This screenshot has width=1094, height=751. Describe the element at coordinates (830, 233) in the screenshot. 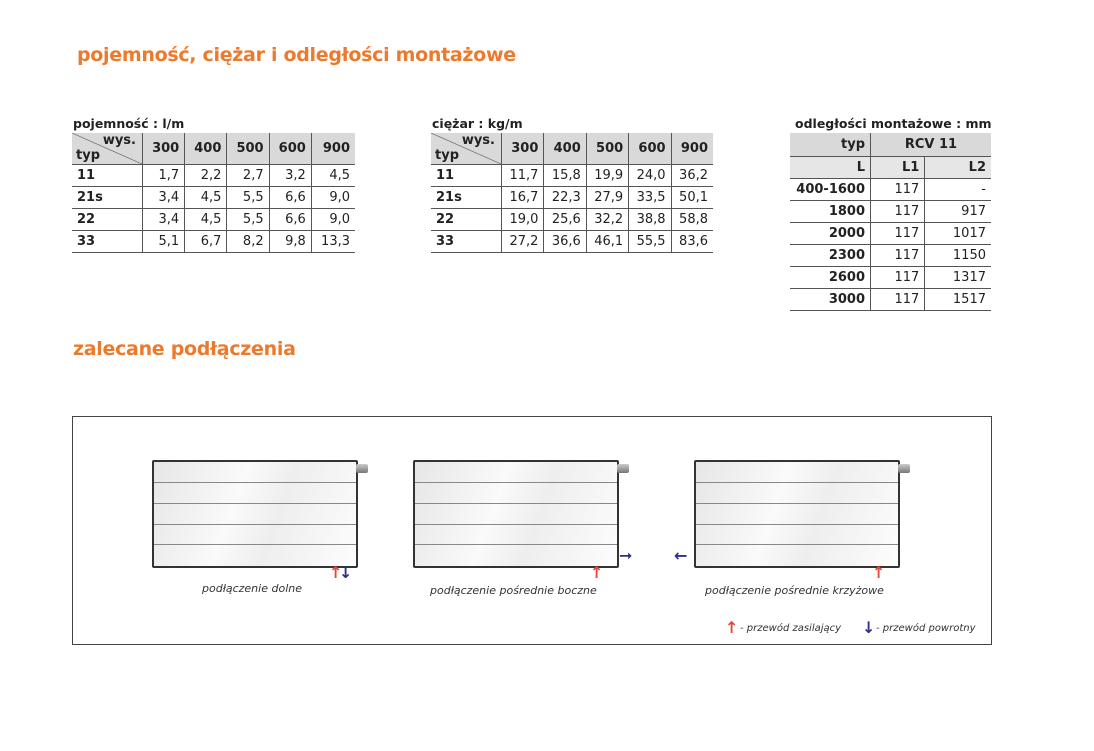

I see `value-cell: 2000` at that location.